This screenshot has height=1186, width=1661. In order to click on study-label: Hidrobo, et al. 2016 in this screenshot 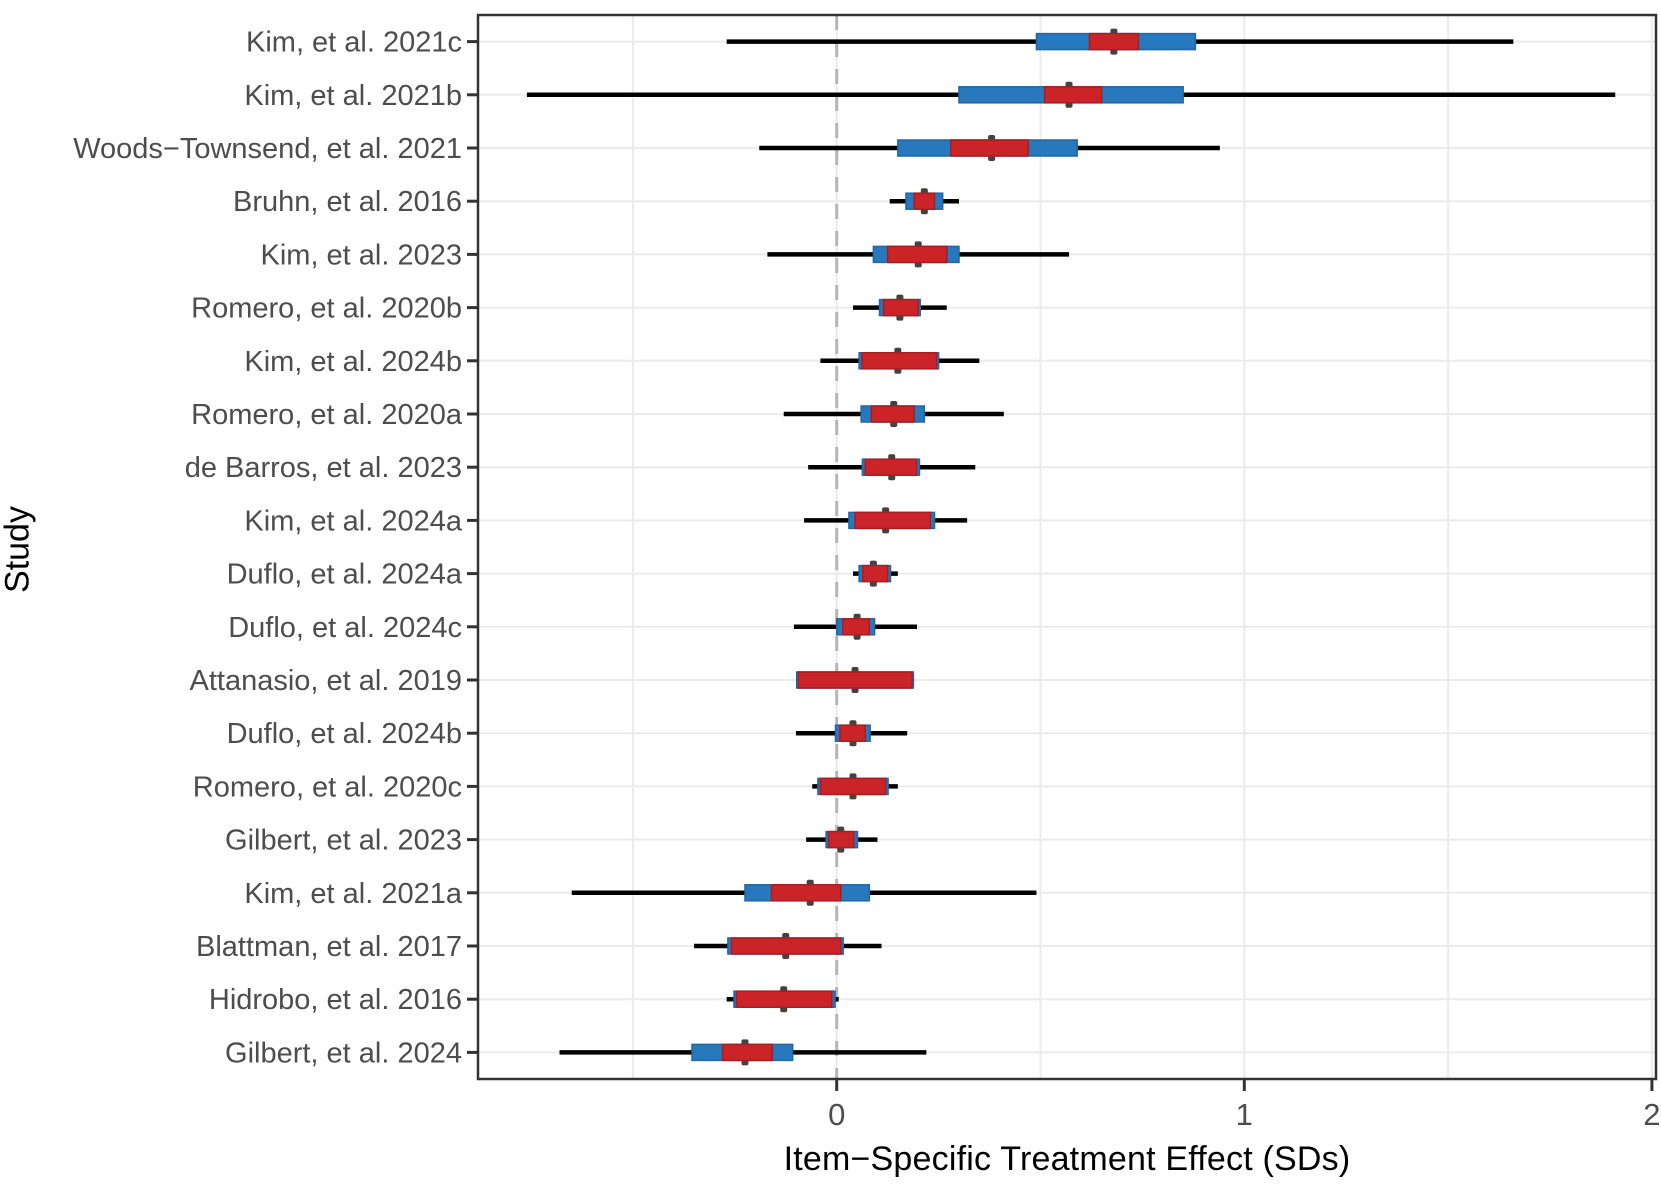, I will do `click(335, 1000)`.